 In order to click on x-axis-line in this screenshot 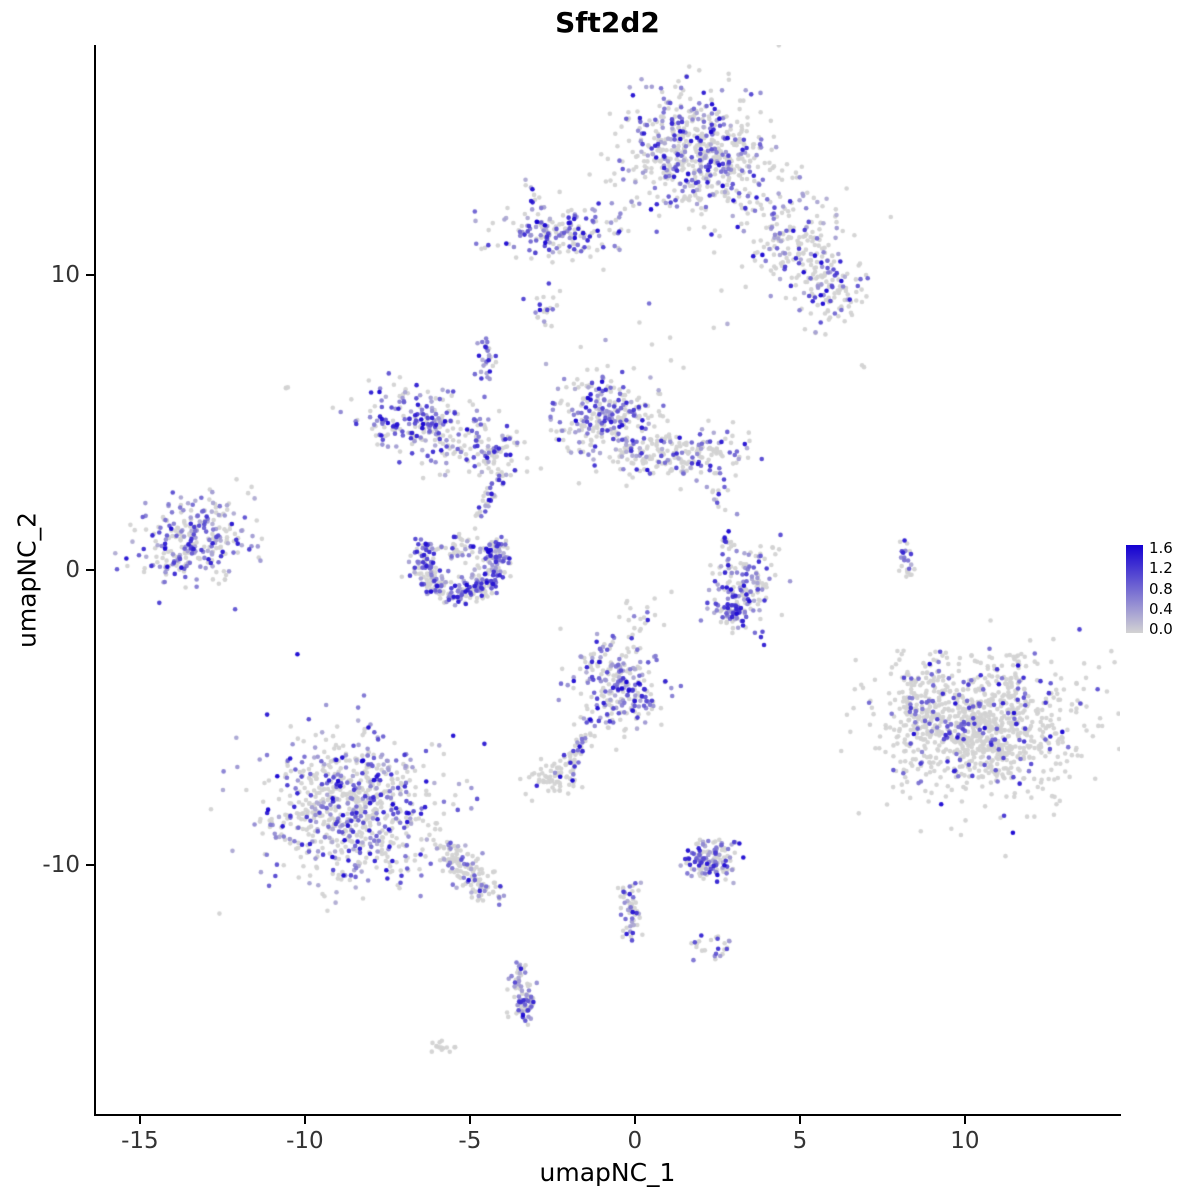, I will do `click(607, 1115)`.